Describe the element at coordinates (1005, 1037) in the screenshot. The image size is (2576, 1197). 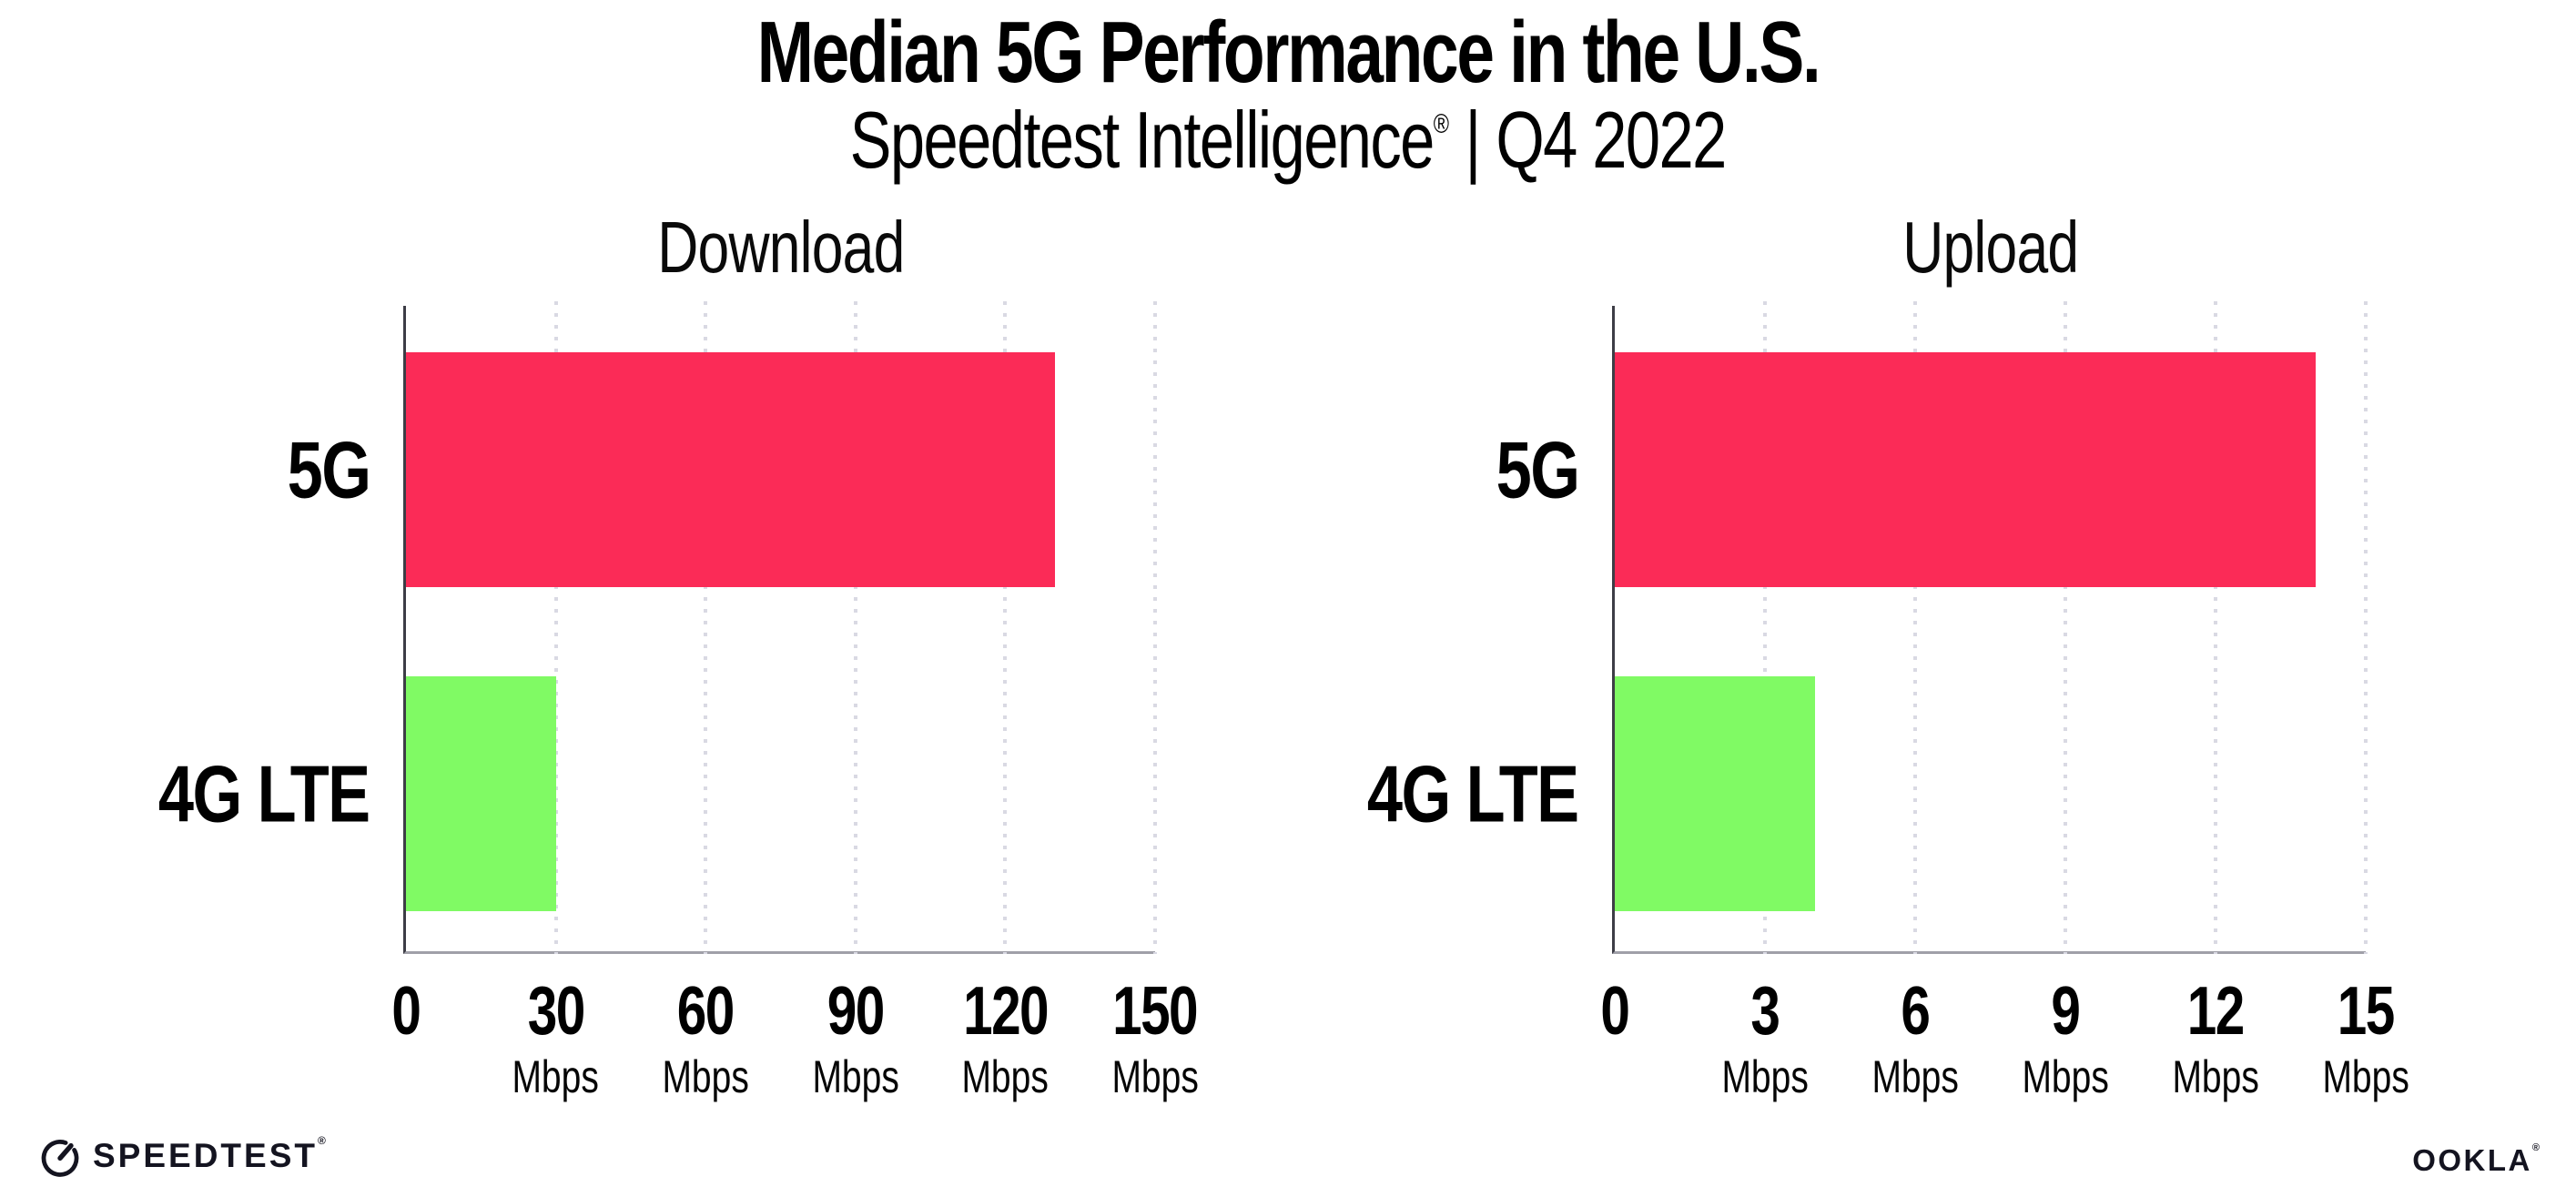
I see `x-tick-120: 120 Mbps` at that location.